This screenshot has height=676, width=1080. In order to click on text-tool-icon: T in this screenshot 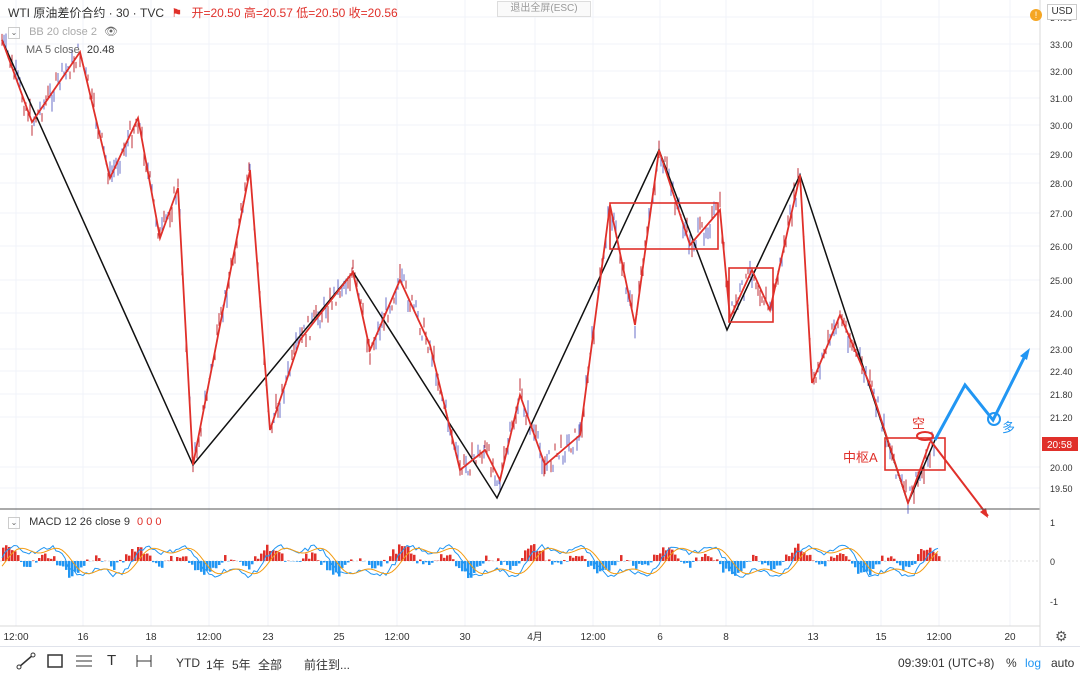, I will do `click(111, 660)`.